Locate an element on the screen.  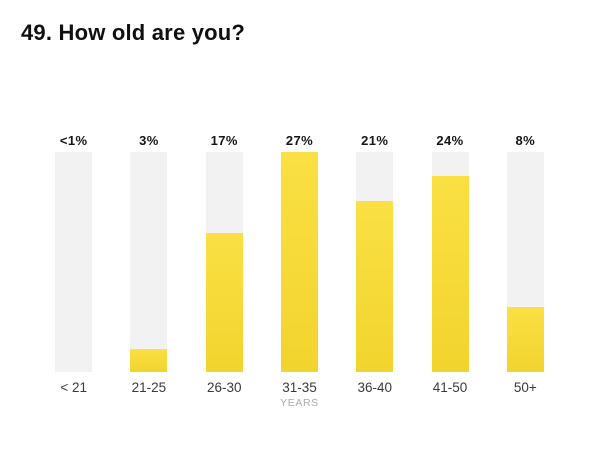
bar-column: 24% 41-50 is located at coordinates (449, 271).